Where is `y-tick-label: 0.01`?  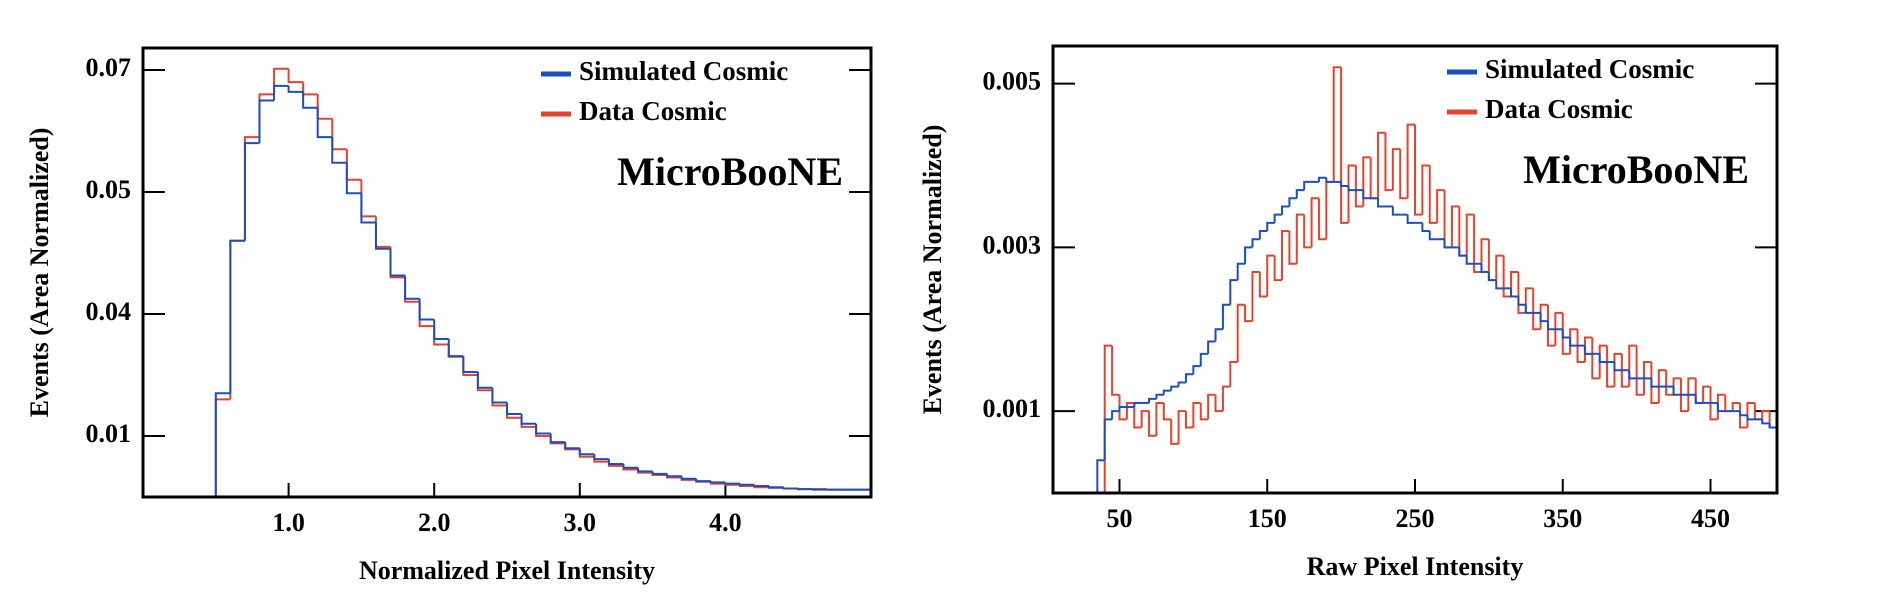 y-tick-label: 0.01 is located at coordinates (109, 433).